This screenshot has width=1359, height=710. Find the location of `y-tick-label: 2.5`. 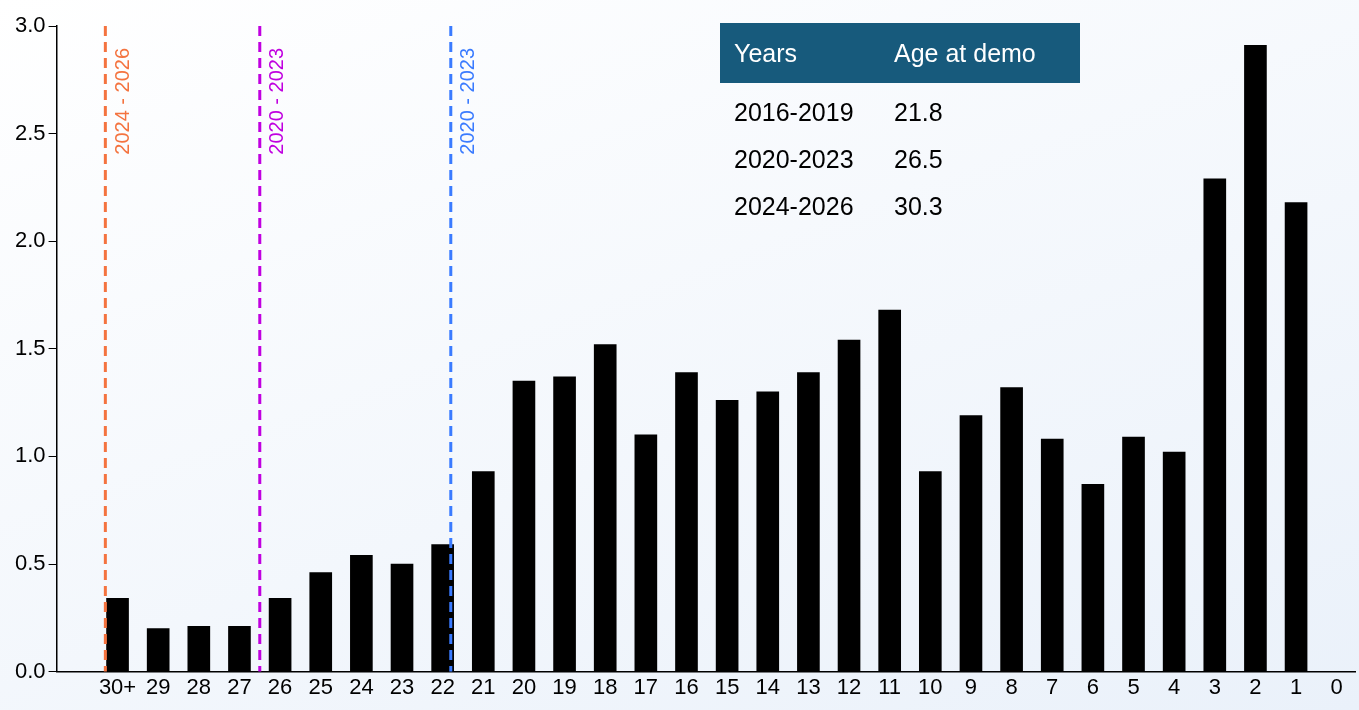

y-tick-label: 2.5 is located at coordinates (30, 132).